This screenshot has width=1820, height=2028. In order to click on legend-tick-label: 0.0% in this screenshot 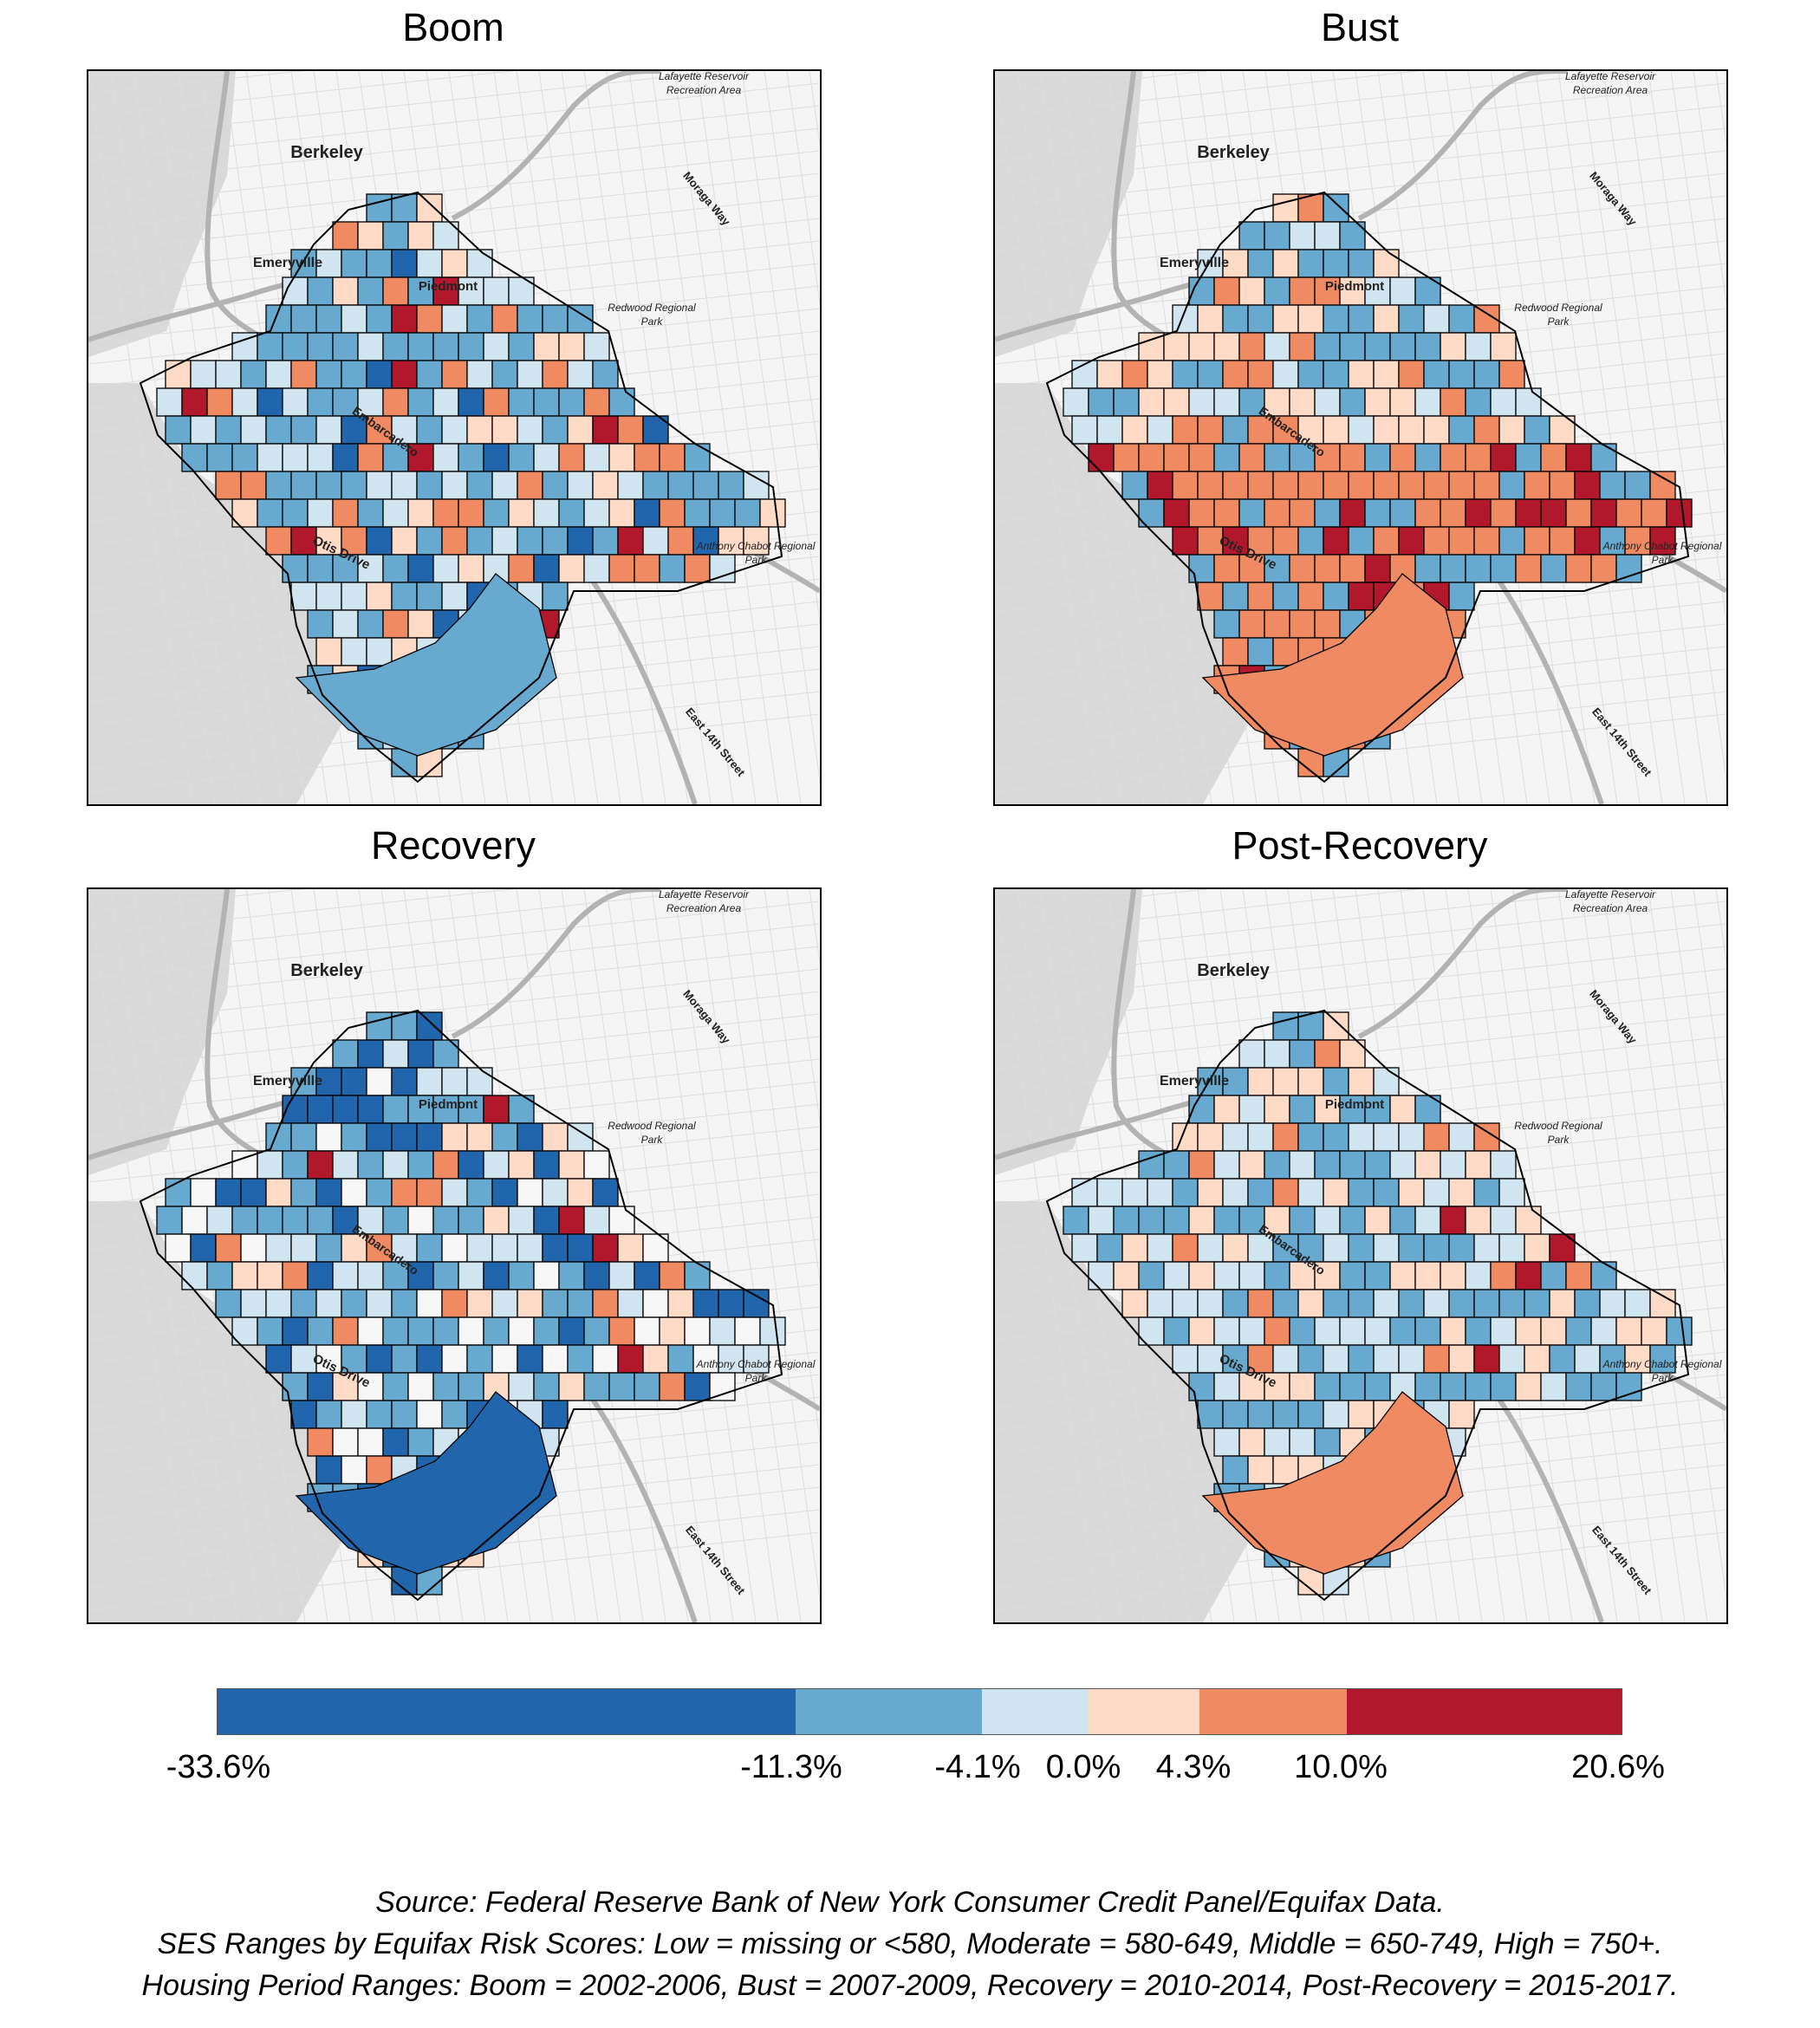, I will do `click(1083, 1767)`.